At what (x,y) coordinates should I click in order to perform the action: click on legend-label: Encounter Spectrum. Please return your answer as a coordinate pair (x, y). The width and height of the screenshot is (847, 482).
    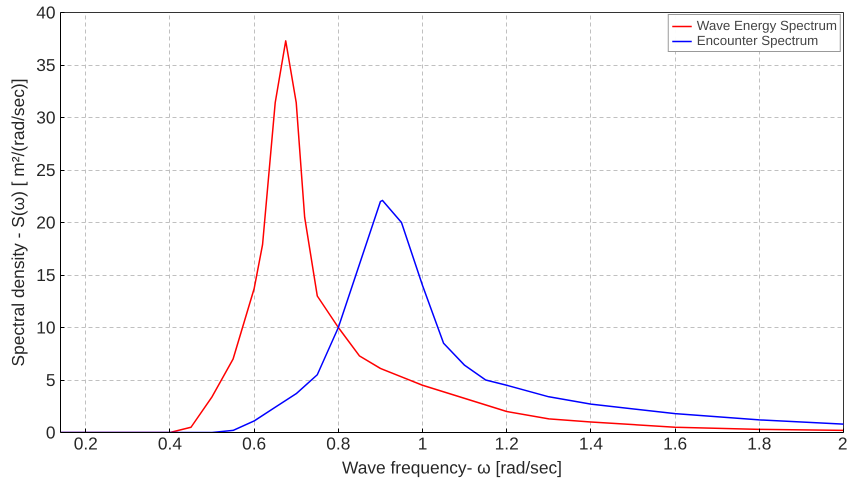
    Looking at the image, I should click on (757, 40).